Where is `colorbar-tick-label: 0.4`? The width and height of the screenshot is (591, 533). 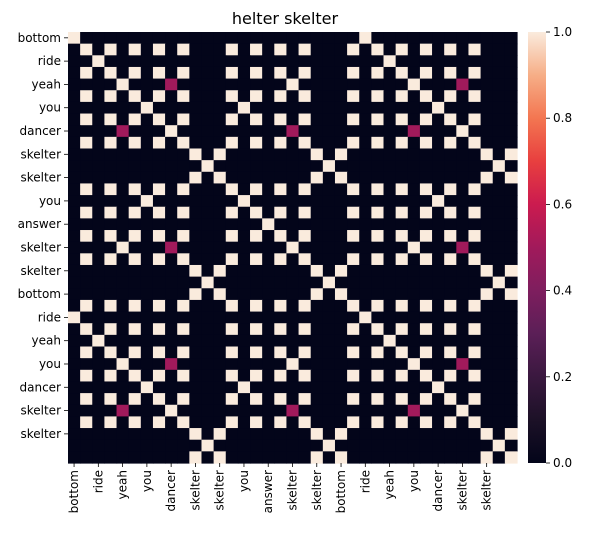 colorbar-tick-label: 0.4 is located at coordinates (562, 291).